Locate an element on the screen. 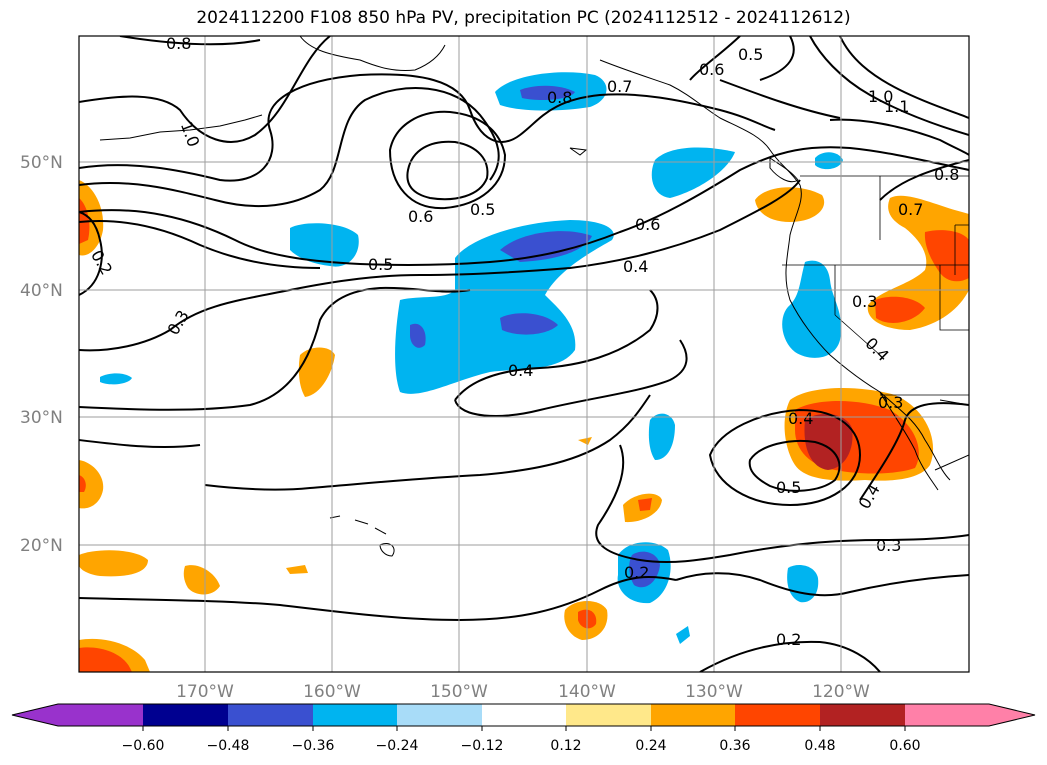 The height and width of the screenshot is (765, 1047). coastline-mexico is located at coordinates (951, 435).